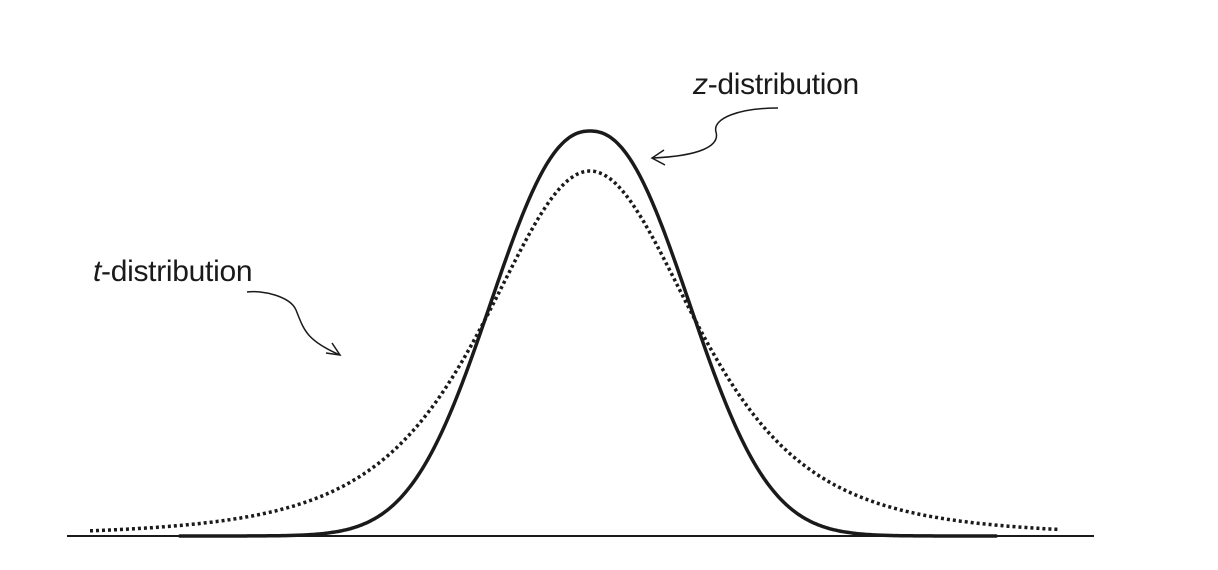  What do you see at coordinates (294, 323) in the screenshot?
I see `t-distribution-pointer` at bounding box center [294, 323].